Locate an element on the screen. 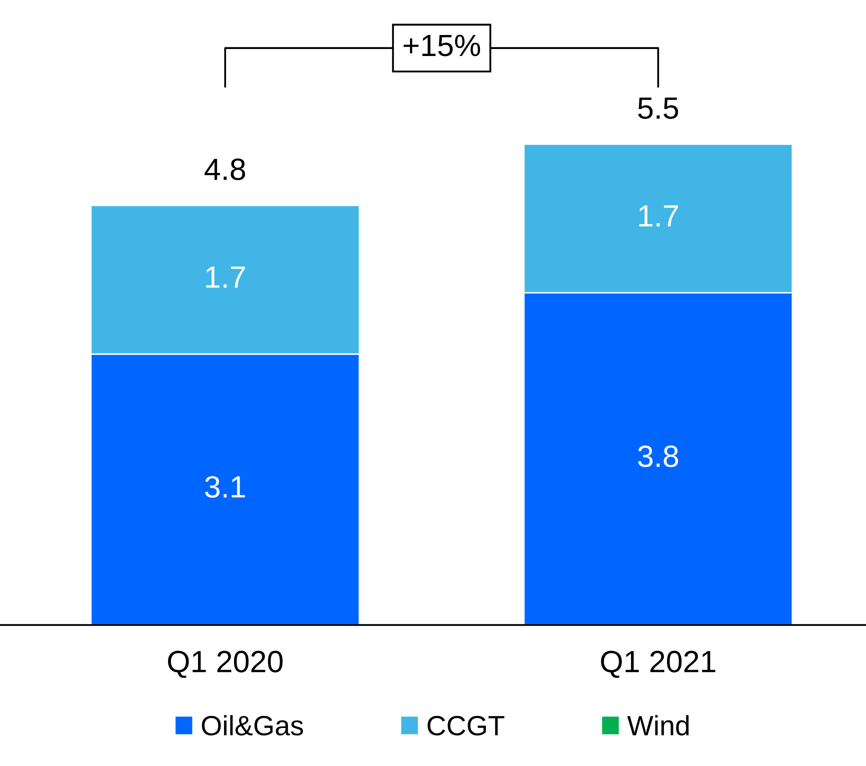  legend-label: Wind is located at coordinates (658, 725).